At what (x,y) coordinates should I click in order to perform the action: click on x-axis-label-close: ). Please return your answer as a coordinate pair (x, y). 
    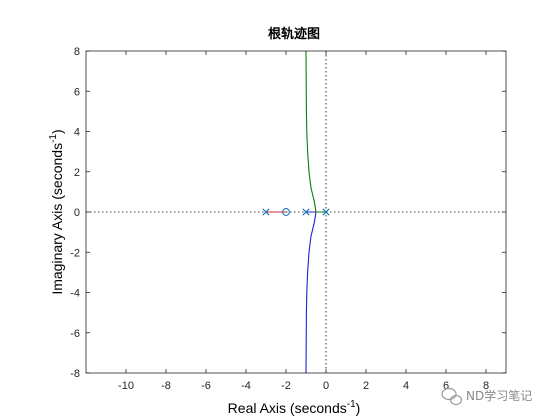
    Looking at the image, I should click on (358, 408).